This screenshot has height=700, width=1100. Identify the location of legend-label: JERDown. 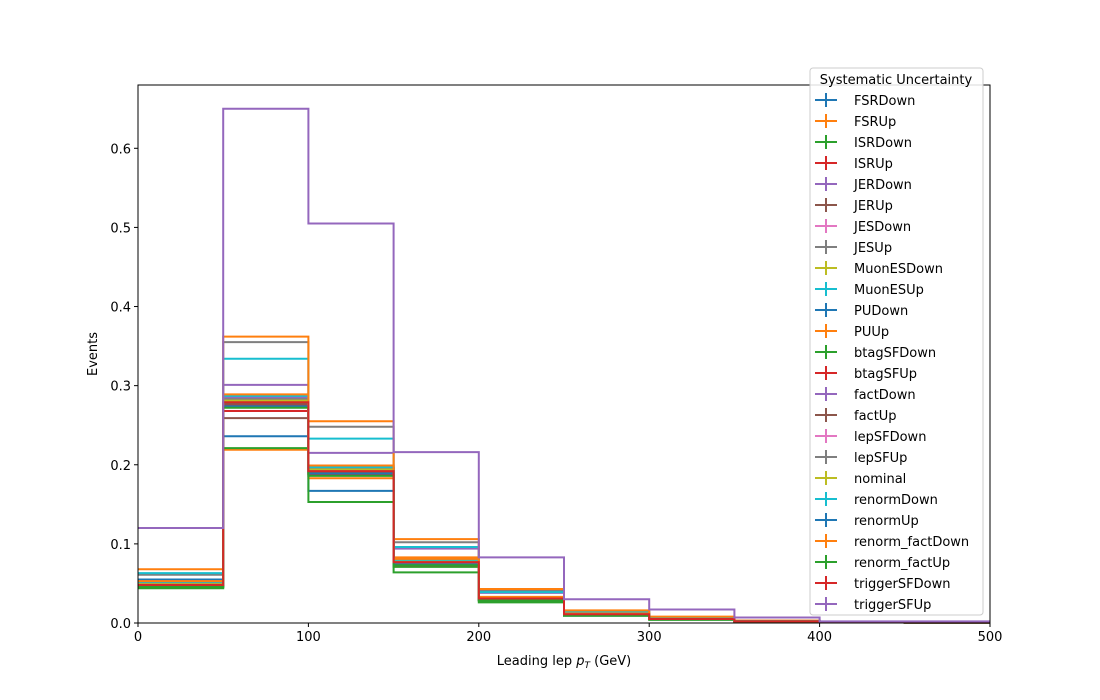
(882, 185).